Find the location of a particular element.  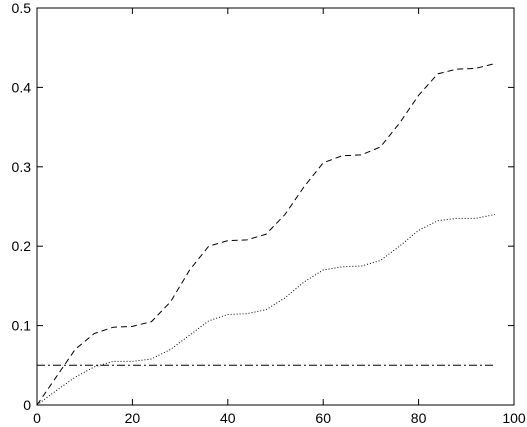

x-tick-label: 60 is located at coordinates (323, 418).